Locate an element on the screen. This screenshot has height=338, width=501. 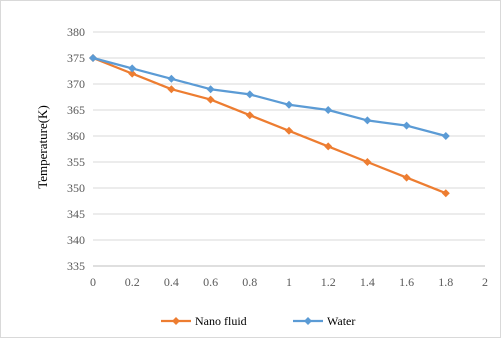
x-tick-label: 1.2 is located at coordinates (328, 282).